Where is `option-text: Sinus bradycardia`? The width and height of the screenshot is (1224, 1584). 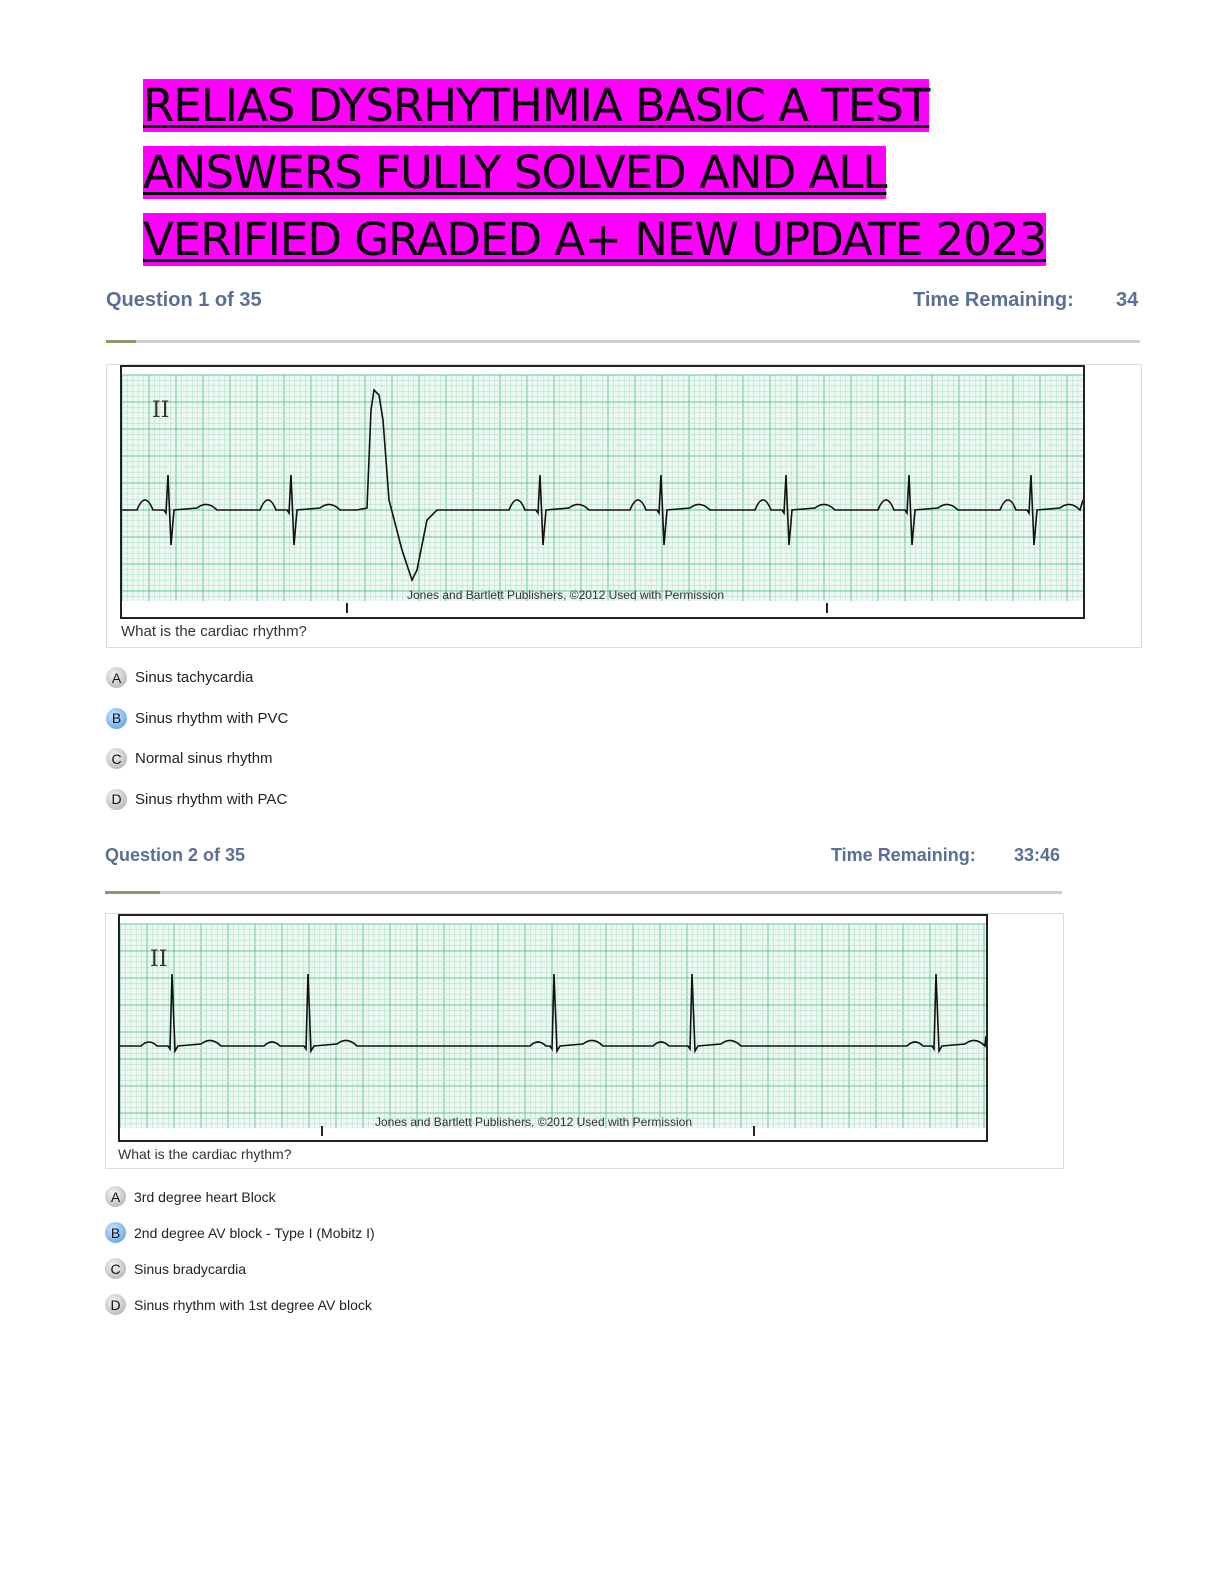
option-text: Sinus bradycardia is located at coordinates (190, 1268).